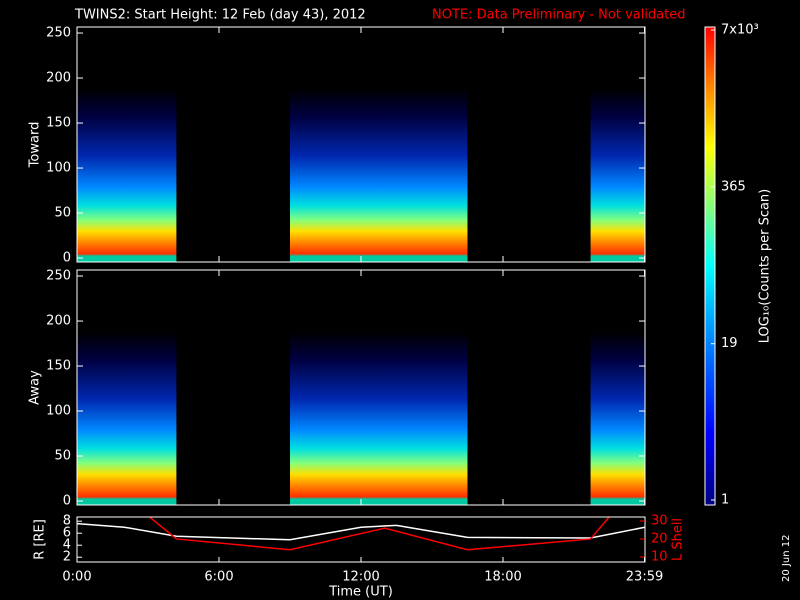 The image size is (800, 600). What do you see at coordinates (659, 520) in the screenshot?
I see `y2-tick-label: 30` at bounding box center [659, 520].